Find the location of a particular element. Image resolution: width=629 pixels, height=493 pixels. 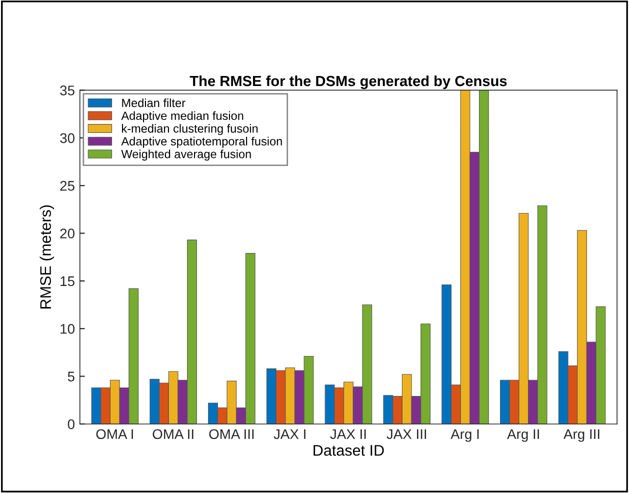

legend-label: Adaptive median fusion is located at coordinates (182, 116).